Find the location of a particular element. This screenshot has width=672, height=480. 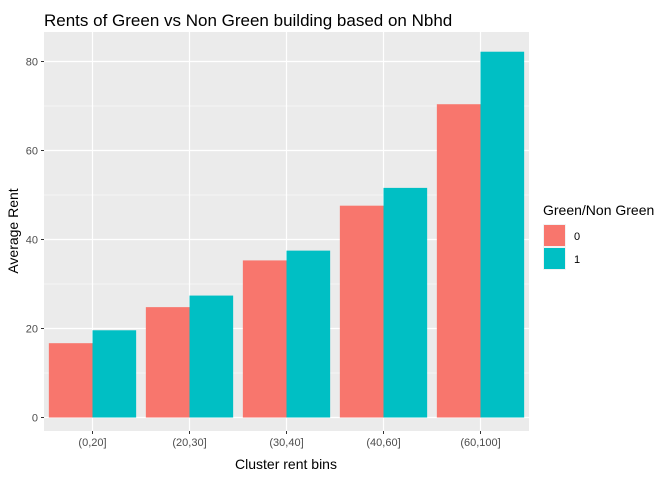

x-axis-title: Cluster rent bins is located at coordinates (286, 464).